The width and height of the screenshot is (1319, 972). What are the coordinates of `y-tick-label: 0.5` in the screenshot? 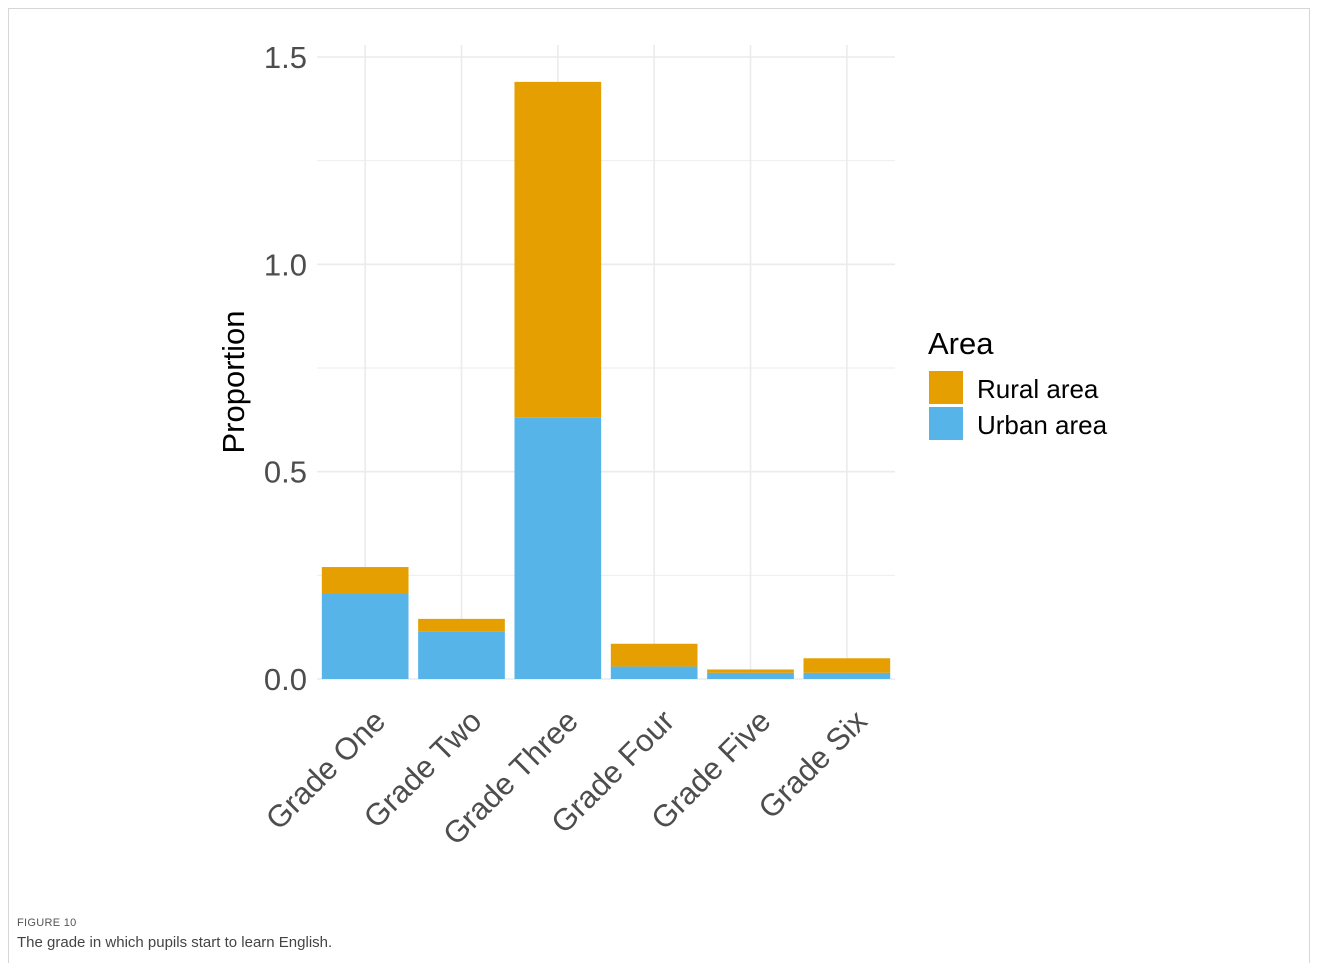 It's located at (285, 472).